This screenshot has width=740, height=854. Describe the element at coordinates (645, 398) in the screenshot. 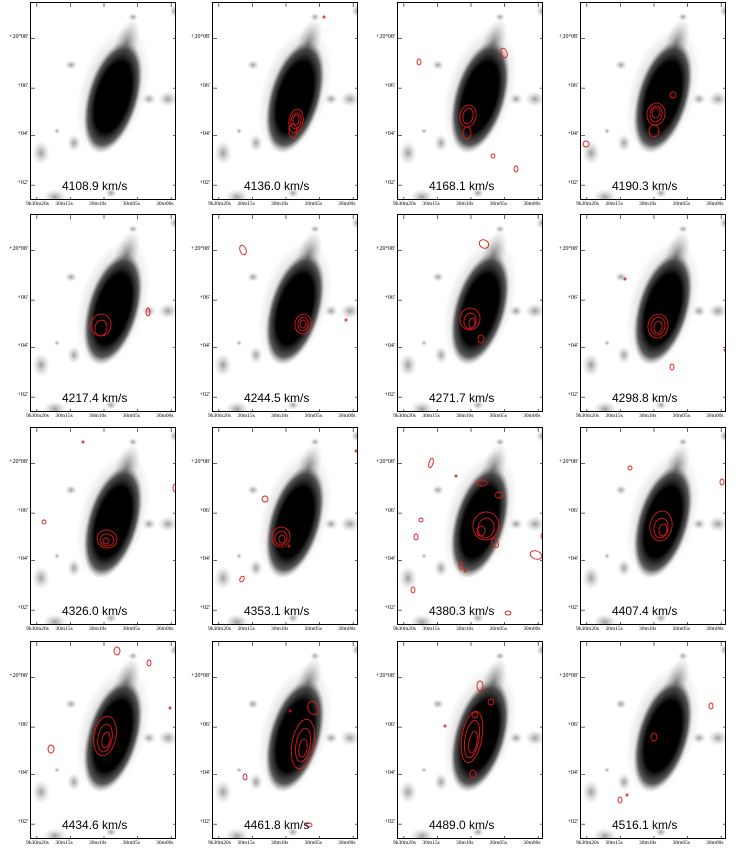

I see `velocity-label: 4298.8 km/s` at that location.